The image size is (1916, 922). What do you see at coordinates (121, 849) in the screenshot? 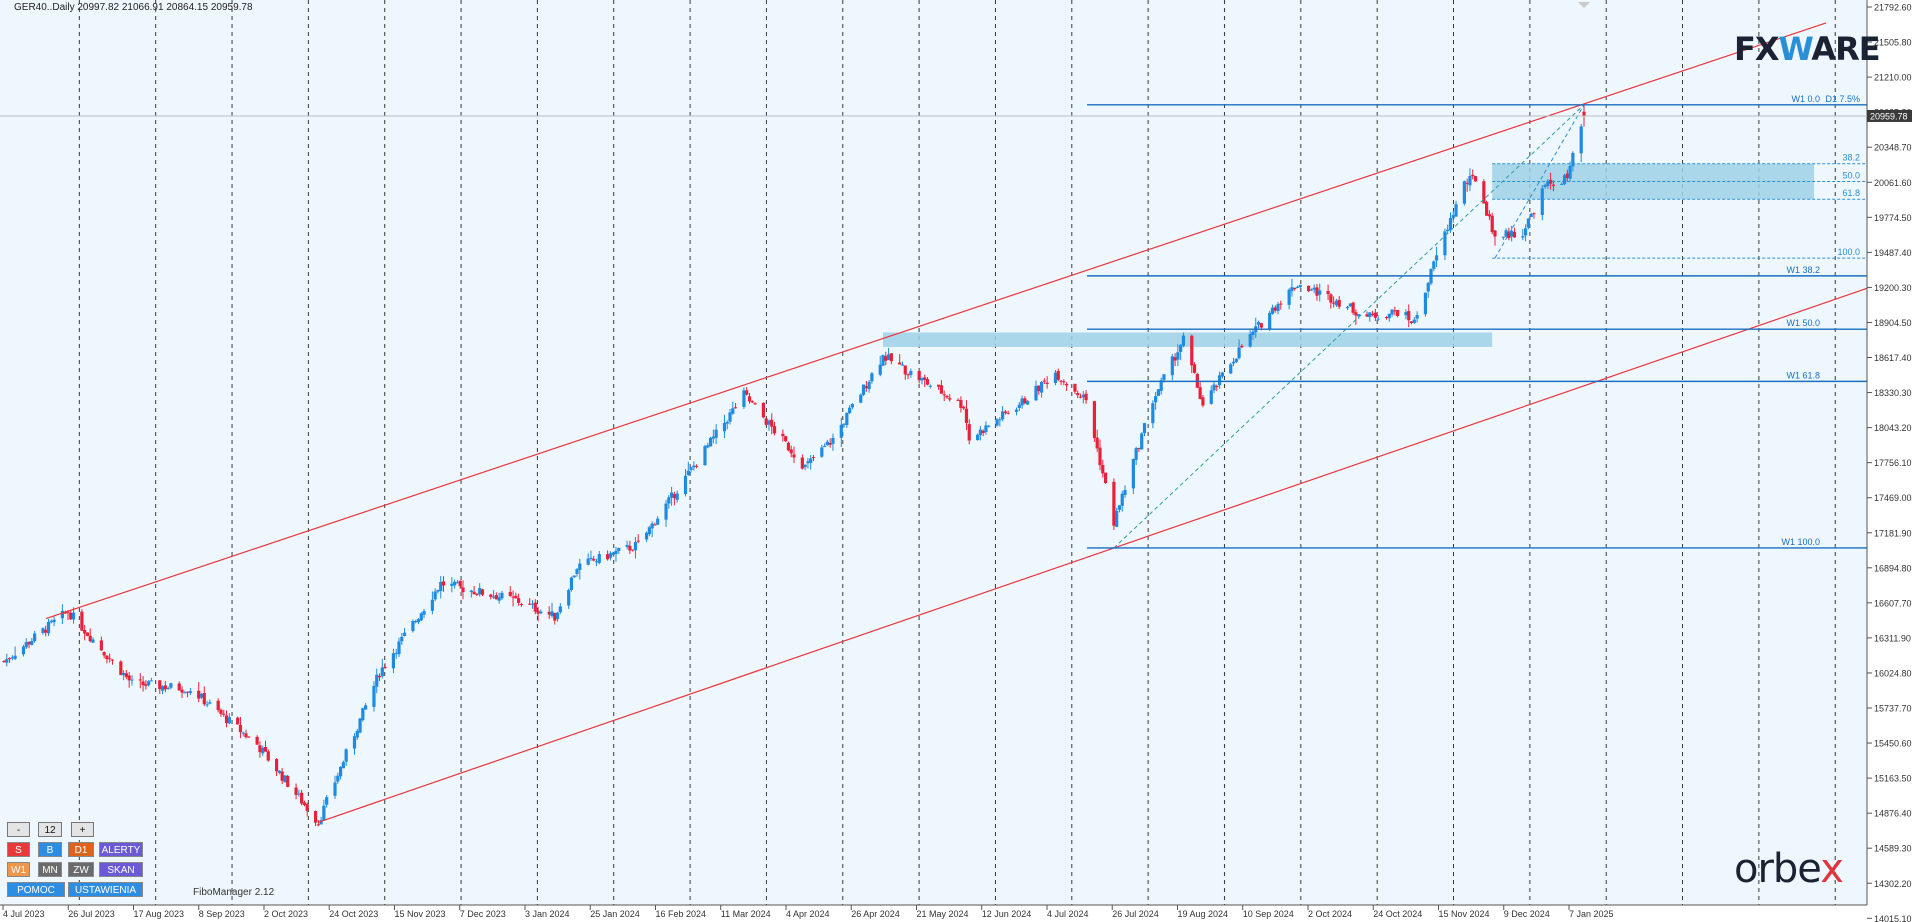
I see `alerty-button: ALERTY` at bounding box center [121, 849].